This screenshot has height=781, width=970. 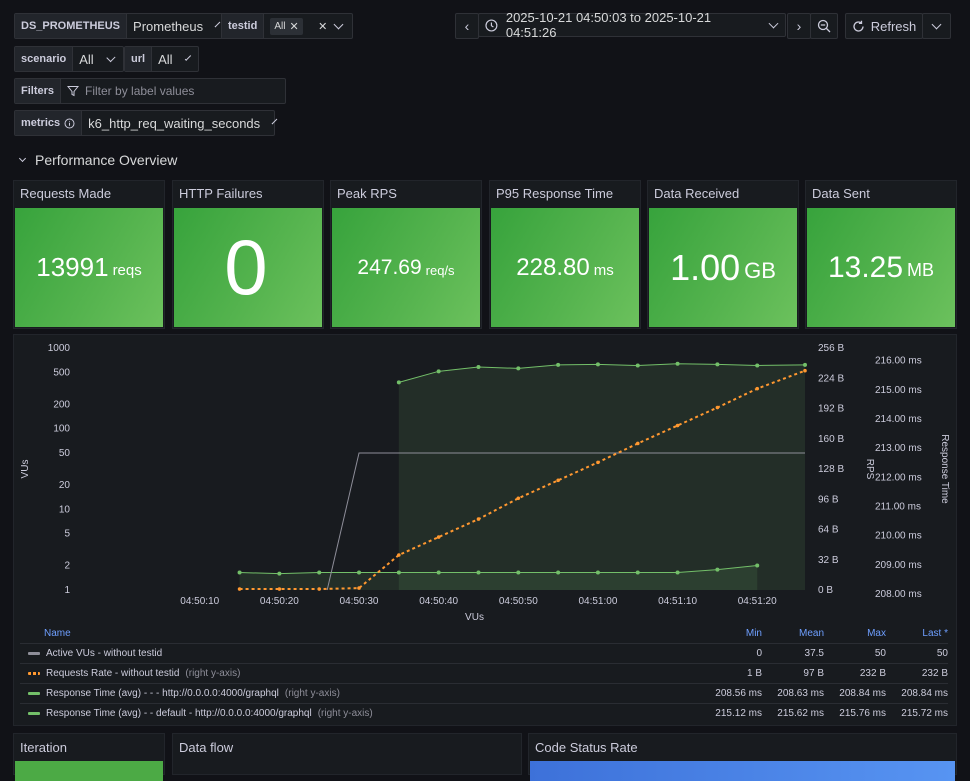 I want to click on chevron-left-icon: ‹, so click(x=467, y=26).